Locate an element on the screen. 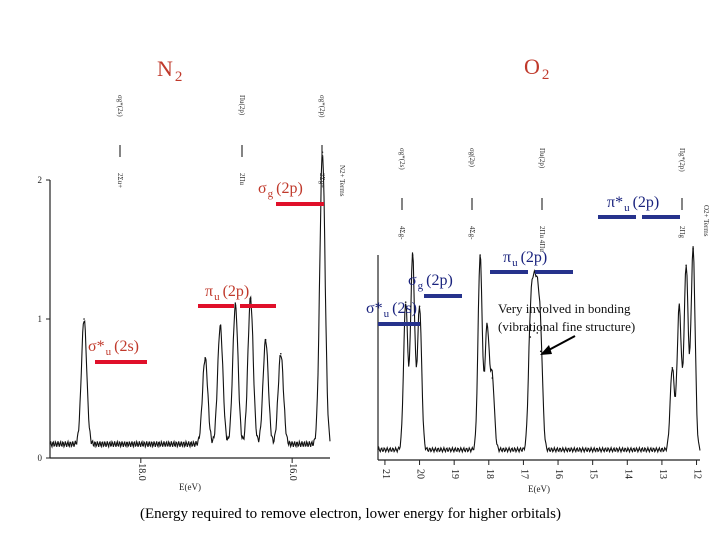 Image resolution: width=720 pixels, height=540 pixels. n2-band-label: σg*(2p) is located at coordinates (322, 106).